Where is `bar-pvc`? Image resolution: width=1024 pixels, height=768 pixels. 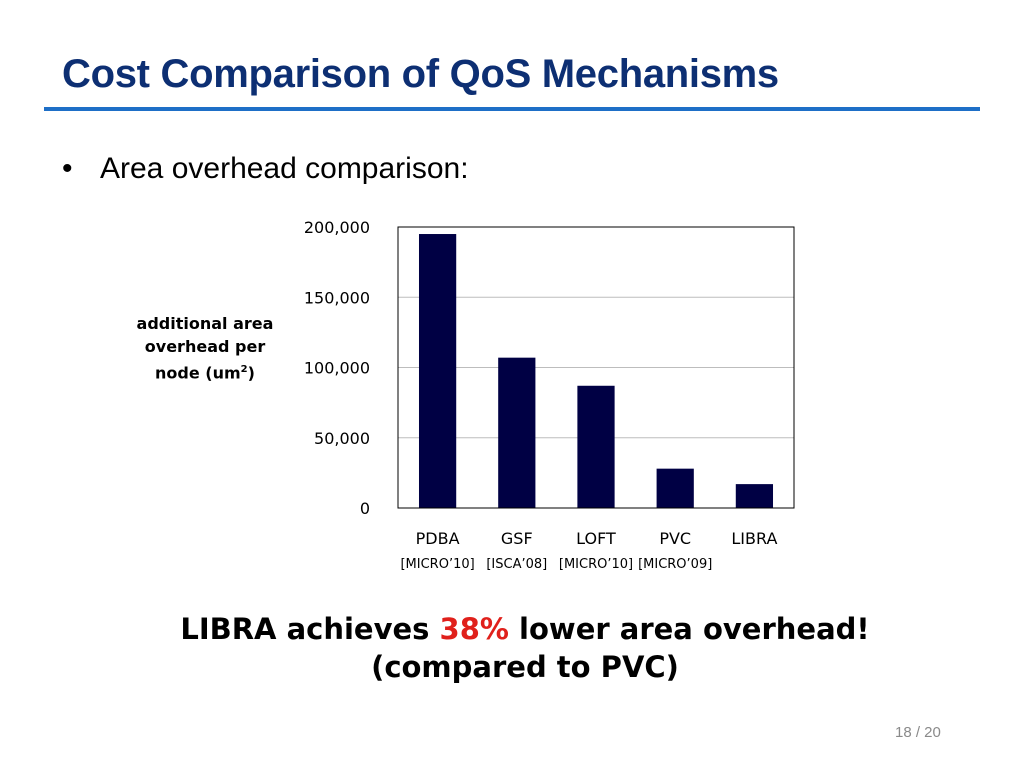 bar-pvc is located at coordinates (675, 488).